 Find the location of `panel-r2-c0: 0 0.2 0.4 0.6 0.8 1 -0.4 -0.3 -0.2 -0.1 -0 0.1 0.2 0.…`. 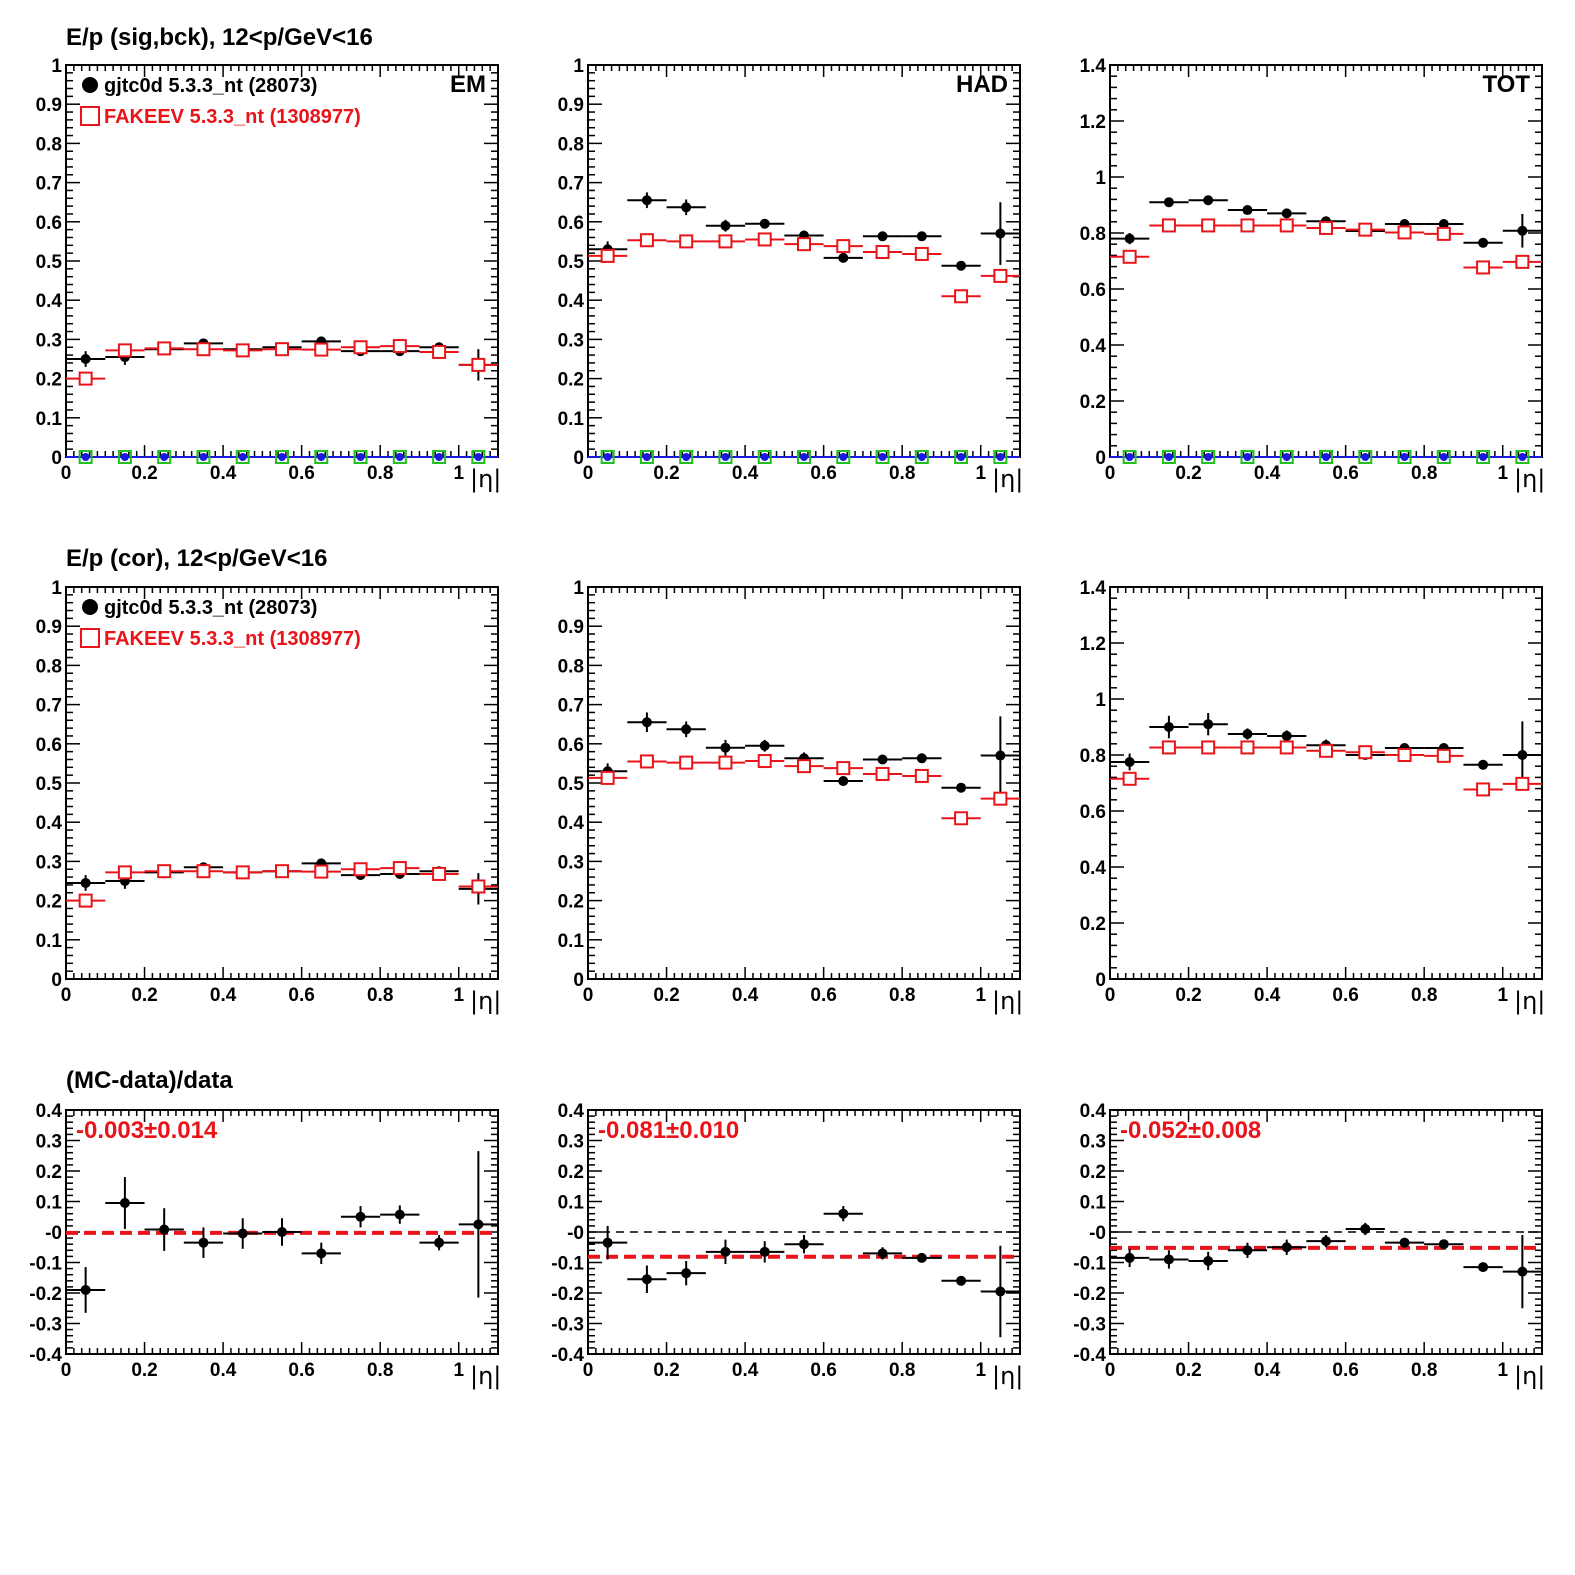

panel-r2-c0: 0 0.2 0.4 0.6 0.8 1 -0.4 -0.3 -0.2 -0.1 -0 0.1 0.2 0.… is located at coordinates (265, 1245).